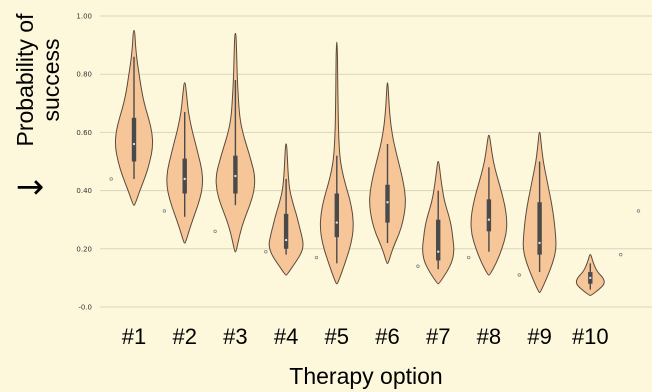 Image resolution: width=652 pixels, height=392 pixels. Describe the element at coordinates (387, 336) in the screenshot. I see `x-tick-label: #6` at that location.